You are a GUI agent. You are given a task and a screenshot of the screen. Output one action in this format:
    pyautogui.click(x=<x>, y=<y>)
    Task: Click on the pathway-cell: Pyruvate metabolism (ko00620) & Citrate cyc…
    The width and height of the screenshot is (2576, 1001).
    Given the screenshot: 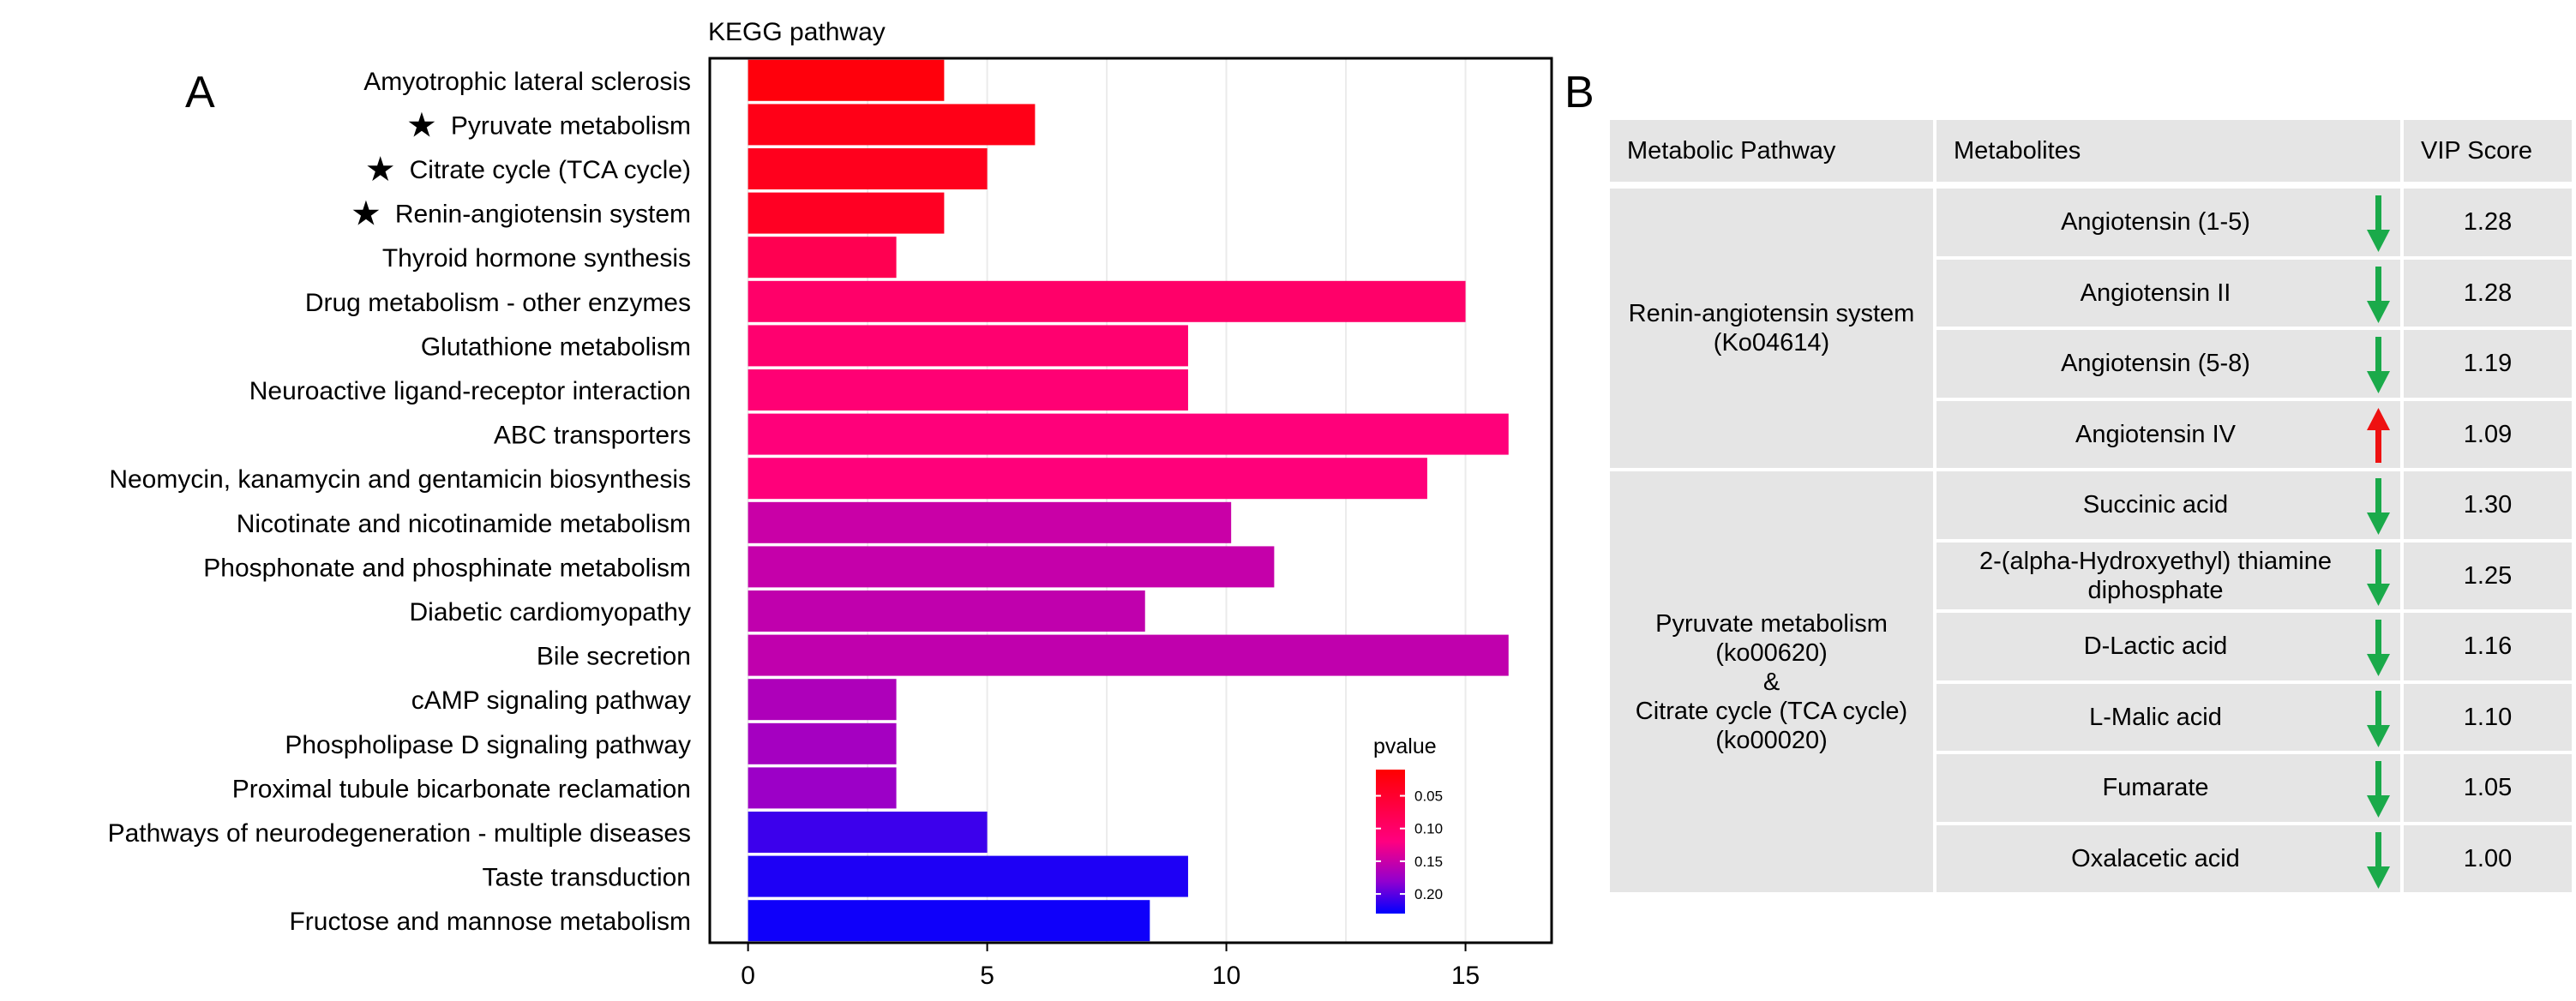 What is the action you would take?
    pyautogui.click(x=1771, y=681)
    